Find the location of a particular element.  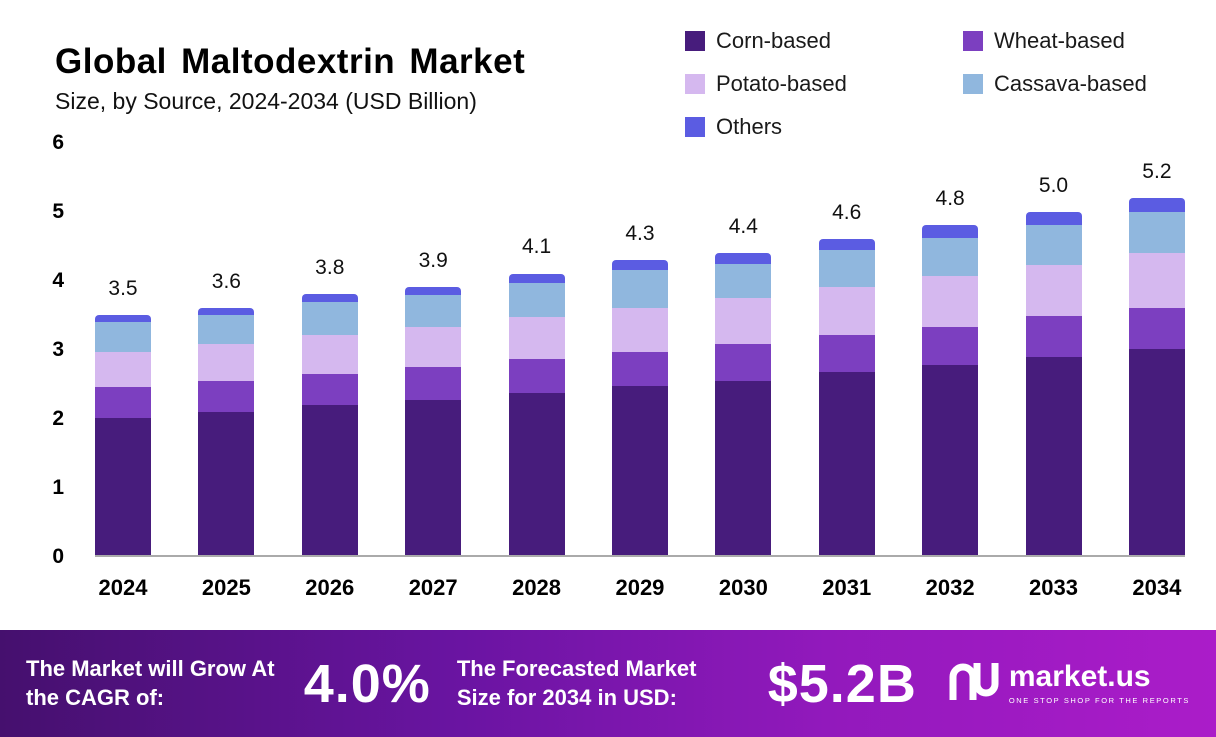

bar-column: 5.0 2033 is located at coordinates (1053, 371).